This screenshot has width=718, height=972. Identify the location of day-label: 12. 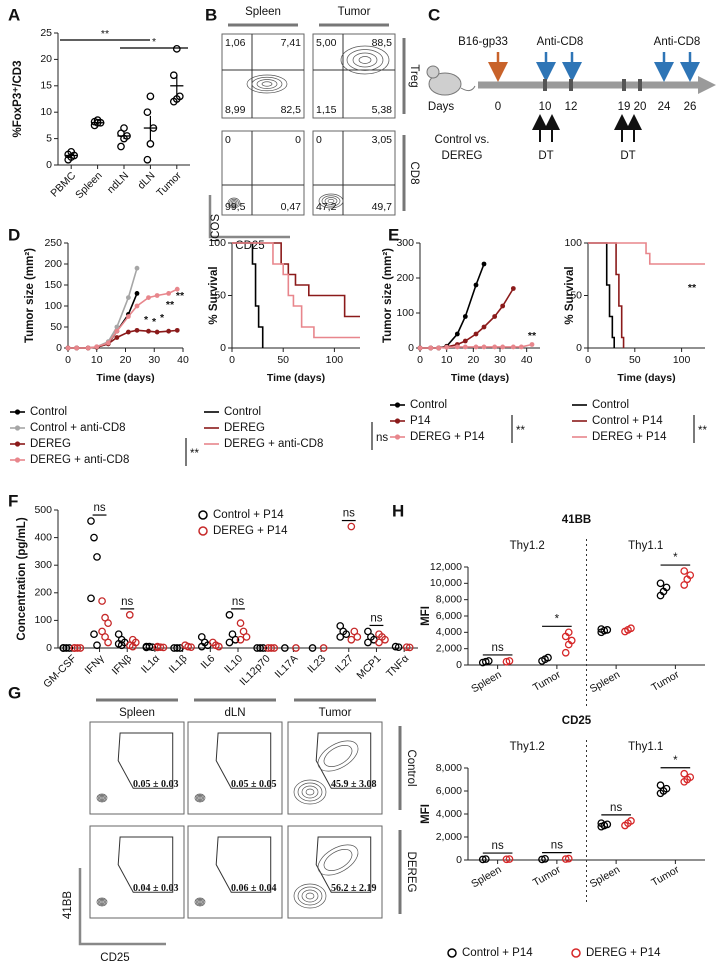
(571, 107).